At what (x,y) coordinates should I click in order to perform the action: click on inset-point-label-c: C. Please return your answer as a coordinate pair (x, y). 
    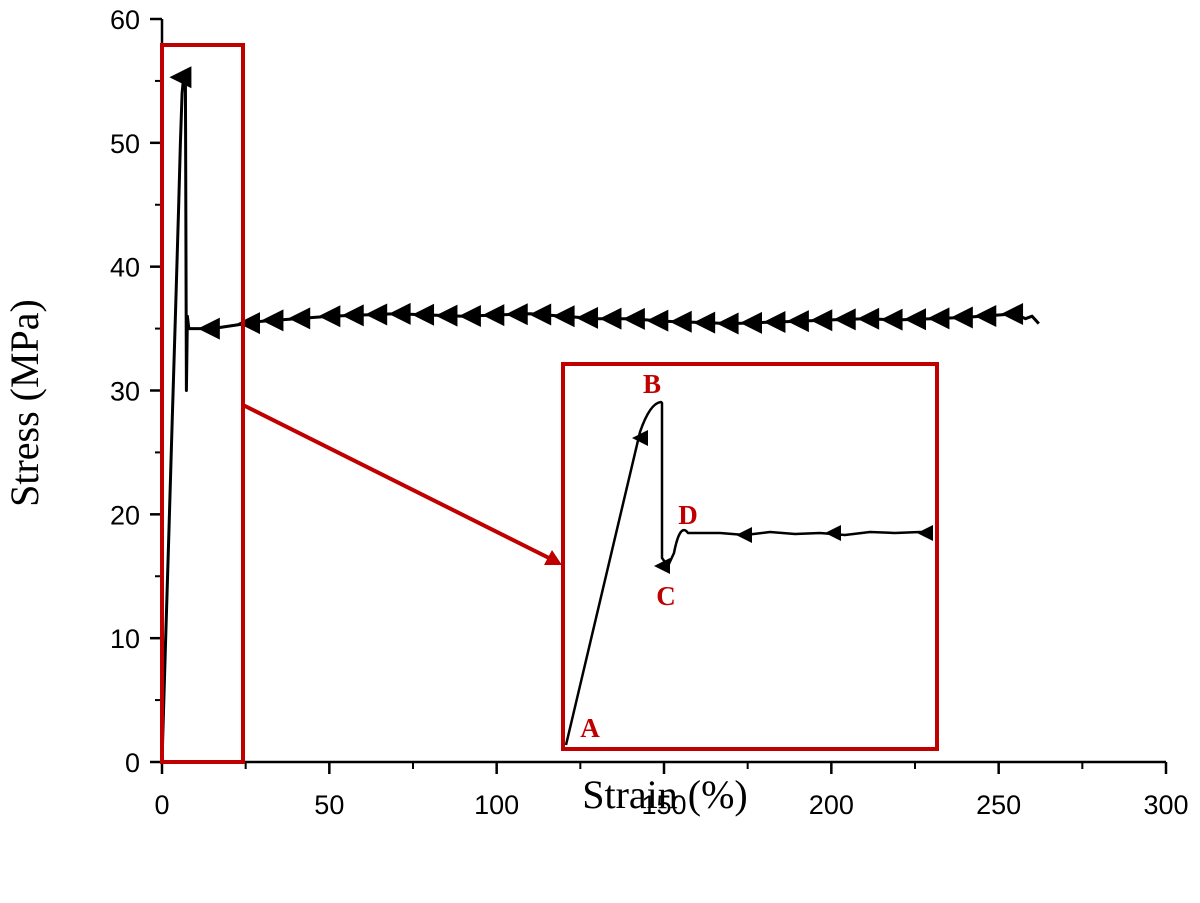
    Looking at the image, I should click on (666, 596).